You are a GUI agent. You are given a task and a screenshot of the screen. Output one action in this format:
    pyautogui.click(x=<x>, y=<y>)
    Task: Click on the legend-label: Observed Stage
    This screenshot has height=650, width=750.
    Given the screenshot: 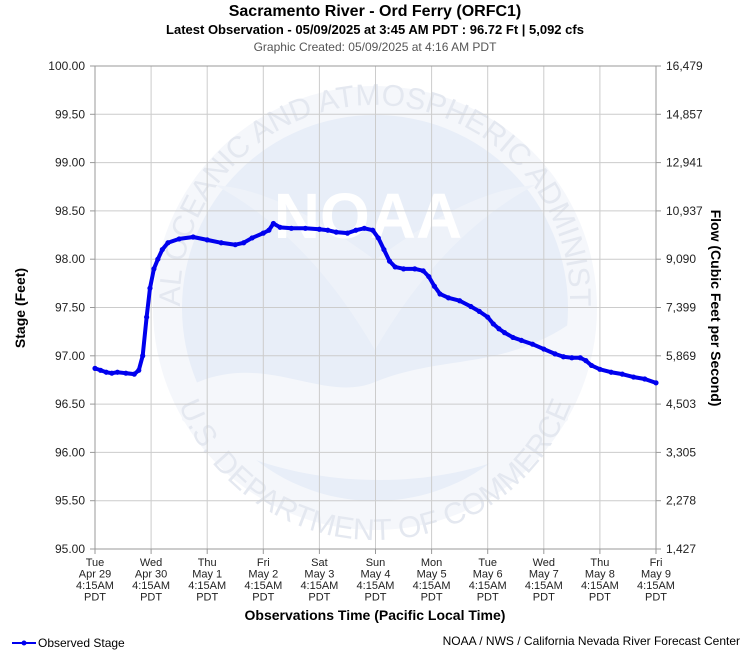 What is the action you would take?
    pyautogui.click(x=81, y=643)
    